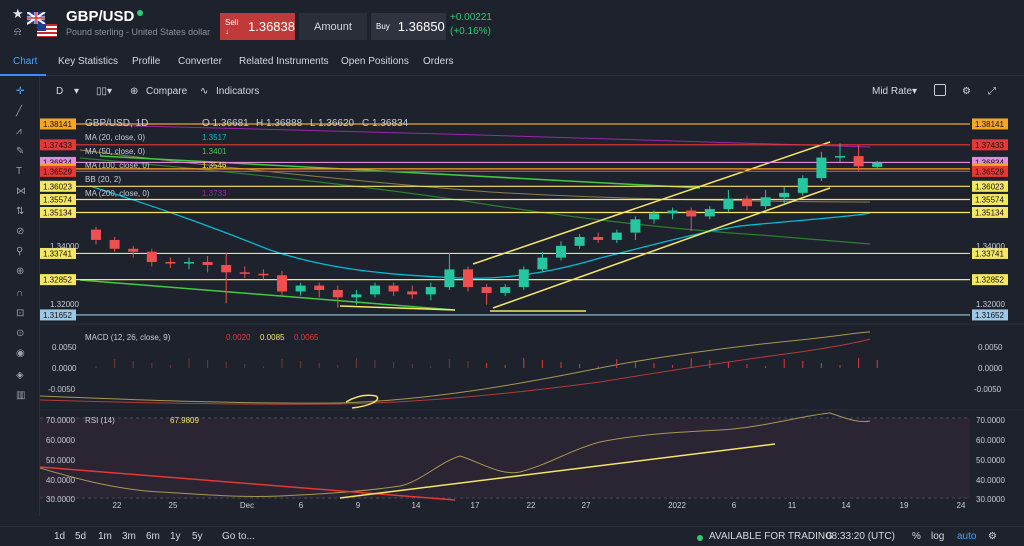  I want to click on log-scale-toggle: log, so click(938, 536).